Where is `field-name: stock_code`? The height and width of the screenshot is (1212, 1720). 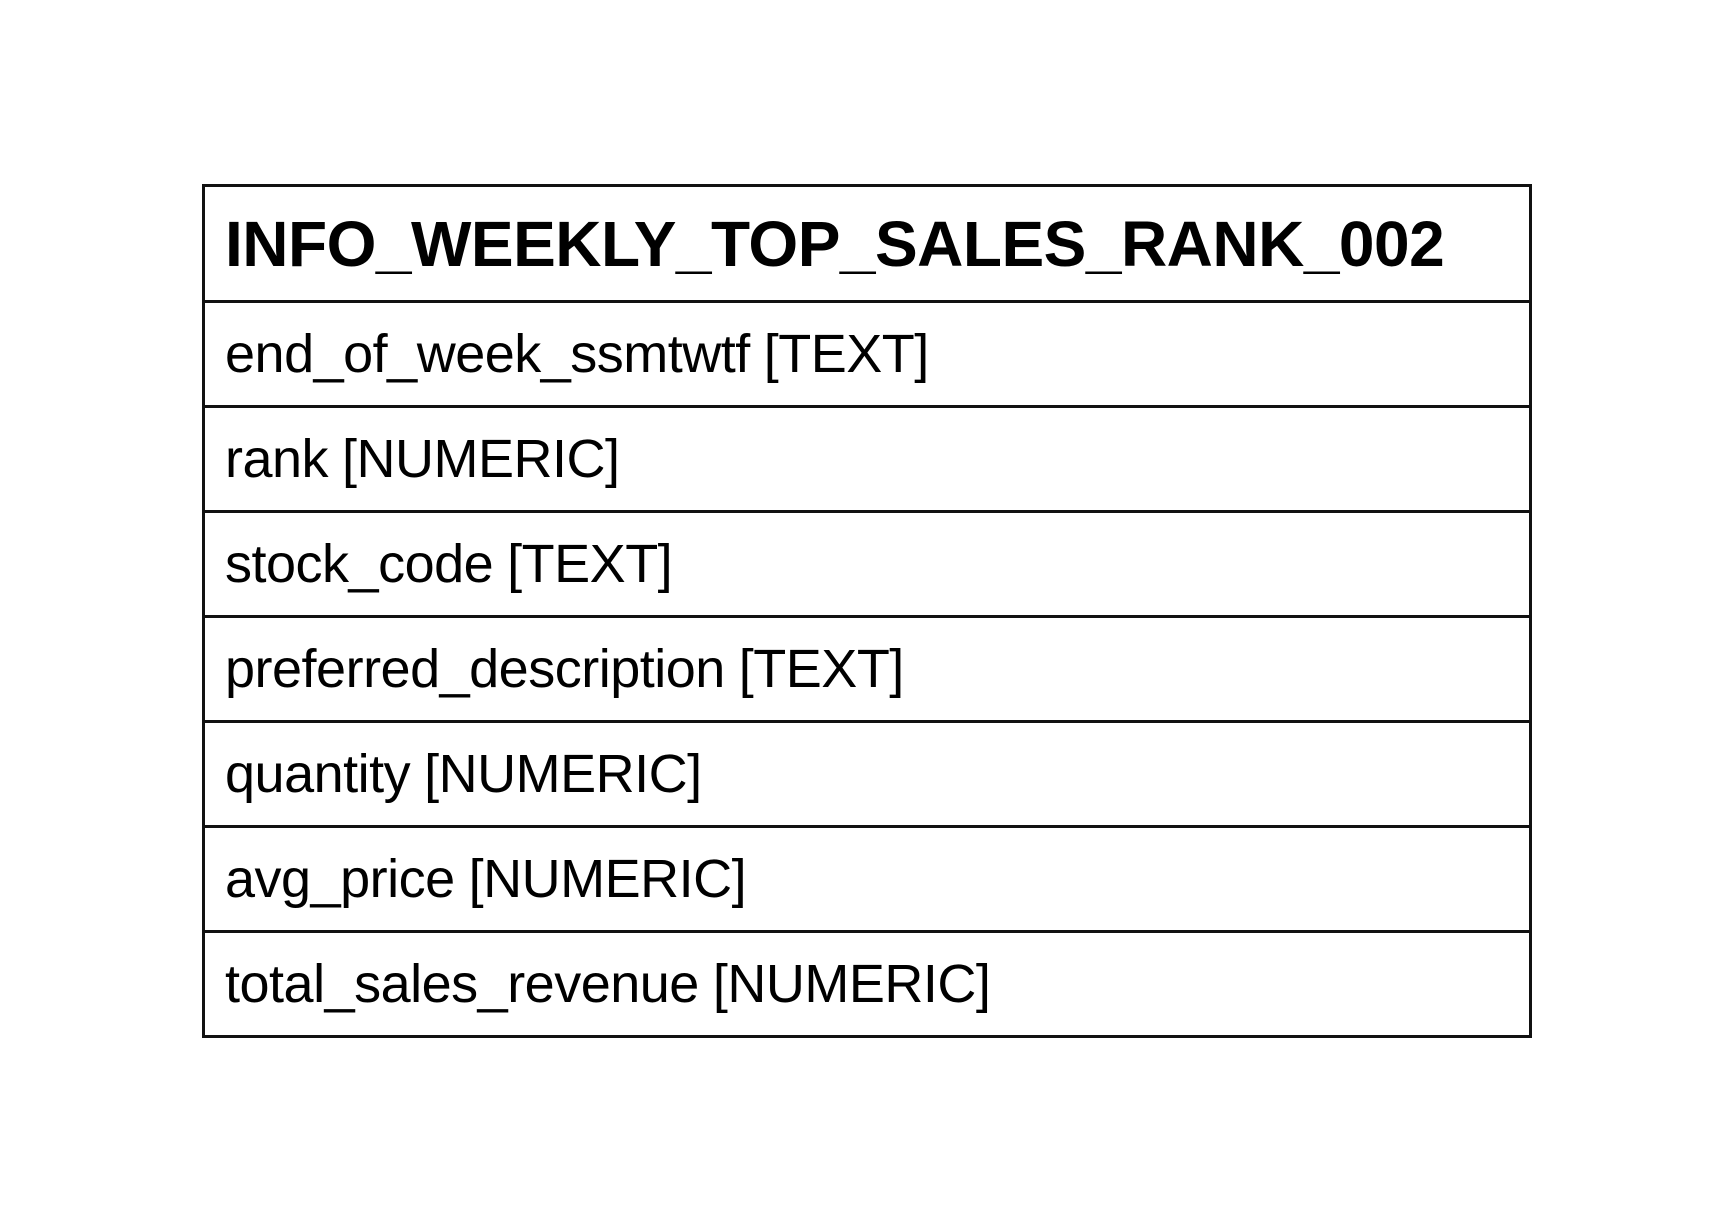 field-name: stock_code is located at coordinates (359, 564).